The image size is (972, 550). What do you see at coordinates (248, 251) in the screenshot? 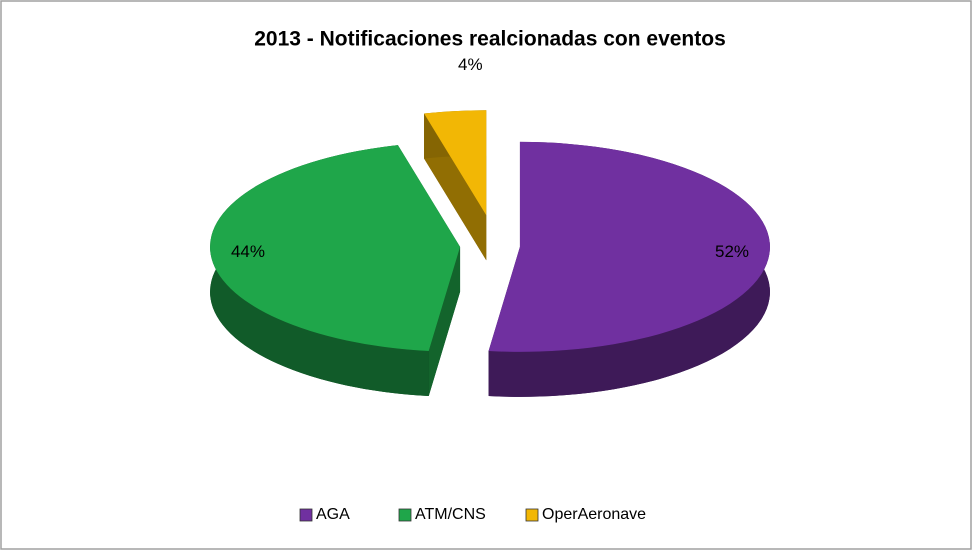
I see `data-label: 44%` at bounding box center [248, 251].